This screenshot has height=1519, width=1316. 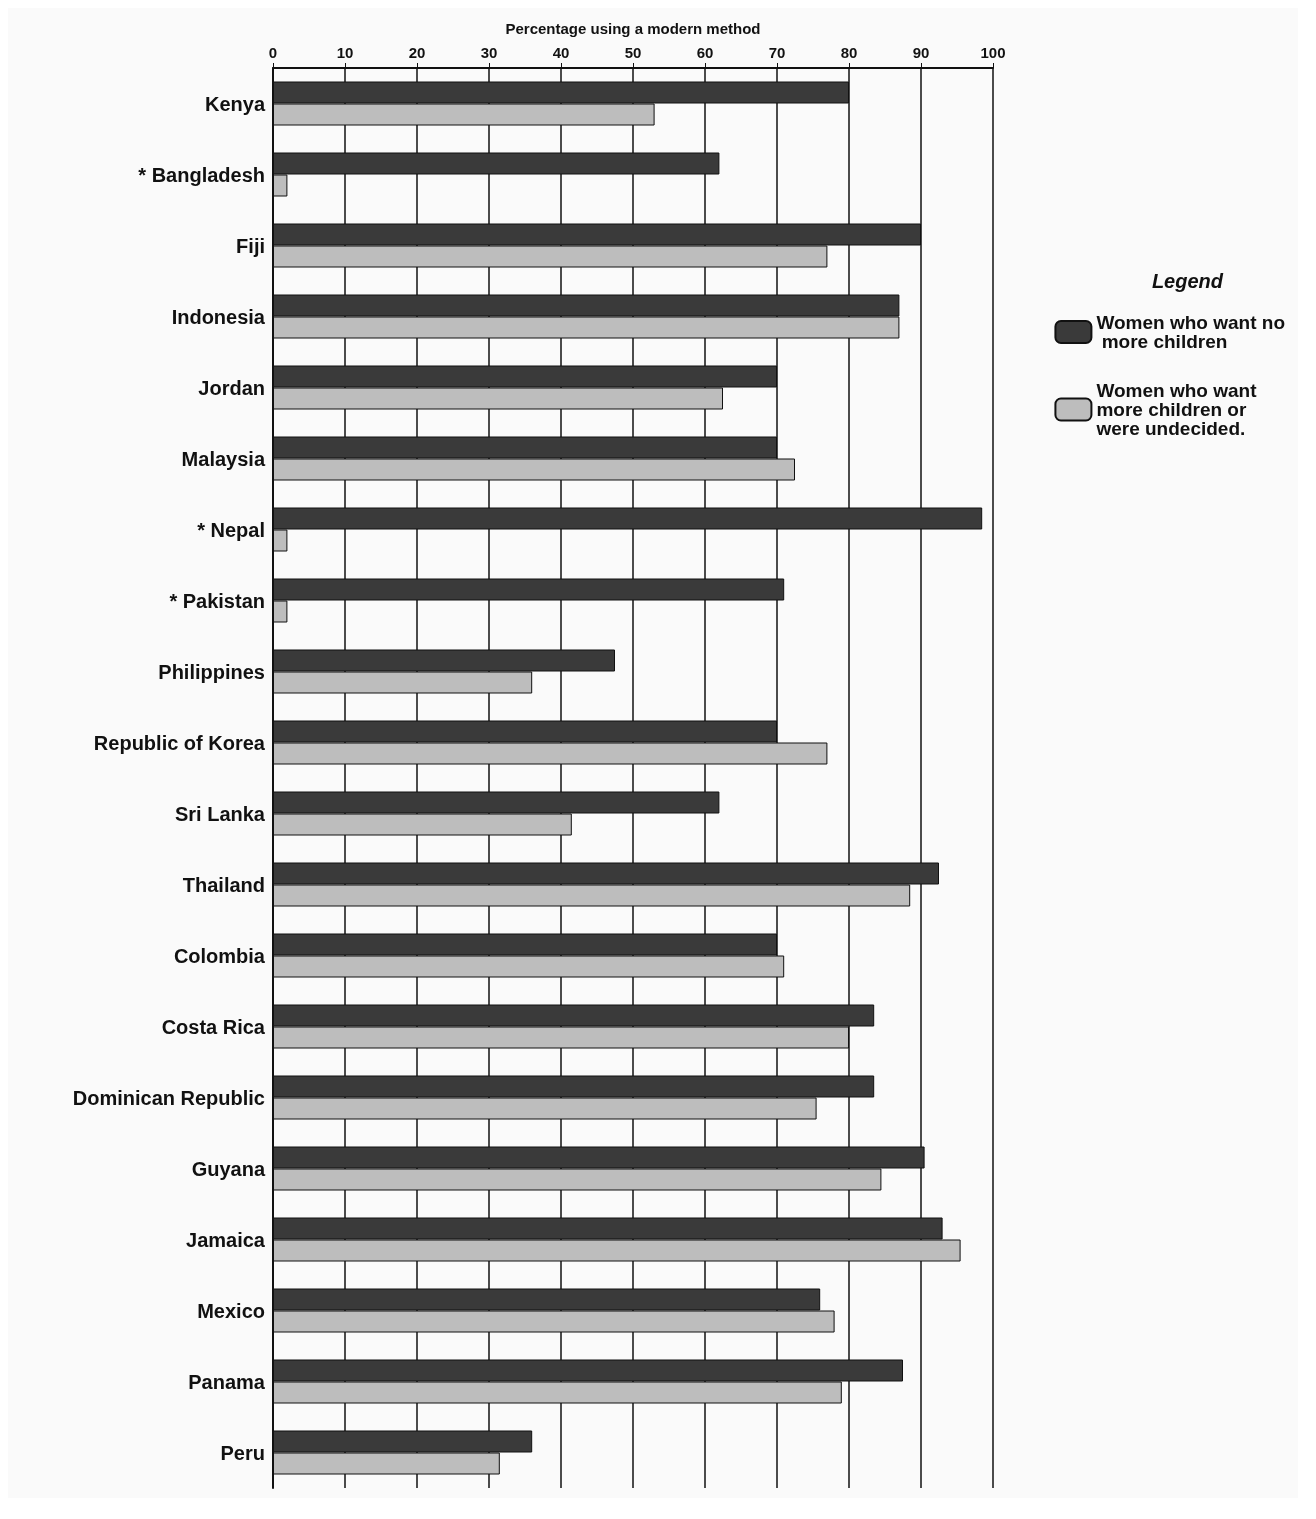 What do you see at coordinates (231, 529) in the screenshot?
I see `y-tick-label: * Nepal` at bounding box center [231, 529].